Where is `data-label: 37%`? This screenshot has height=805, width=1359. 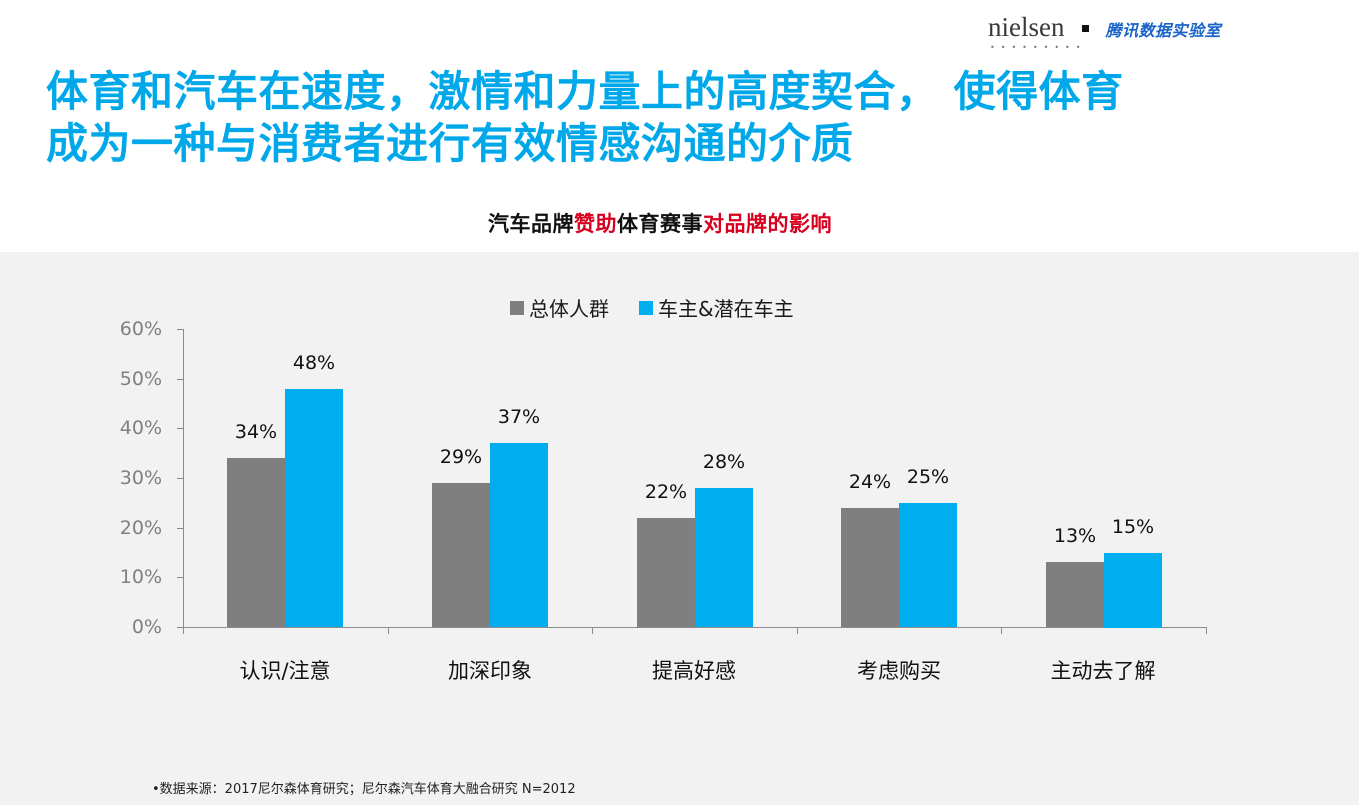
data-label: 37% is located at coordinates (519, 417).